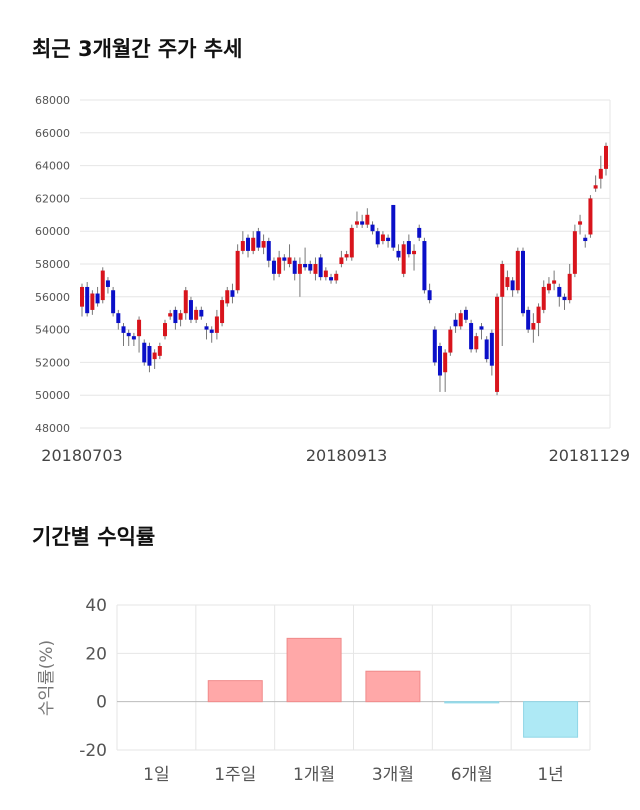 This screenshot has width=640, height=810. I want to click on x-tick-label: 1개월, so click(314, 775).